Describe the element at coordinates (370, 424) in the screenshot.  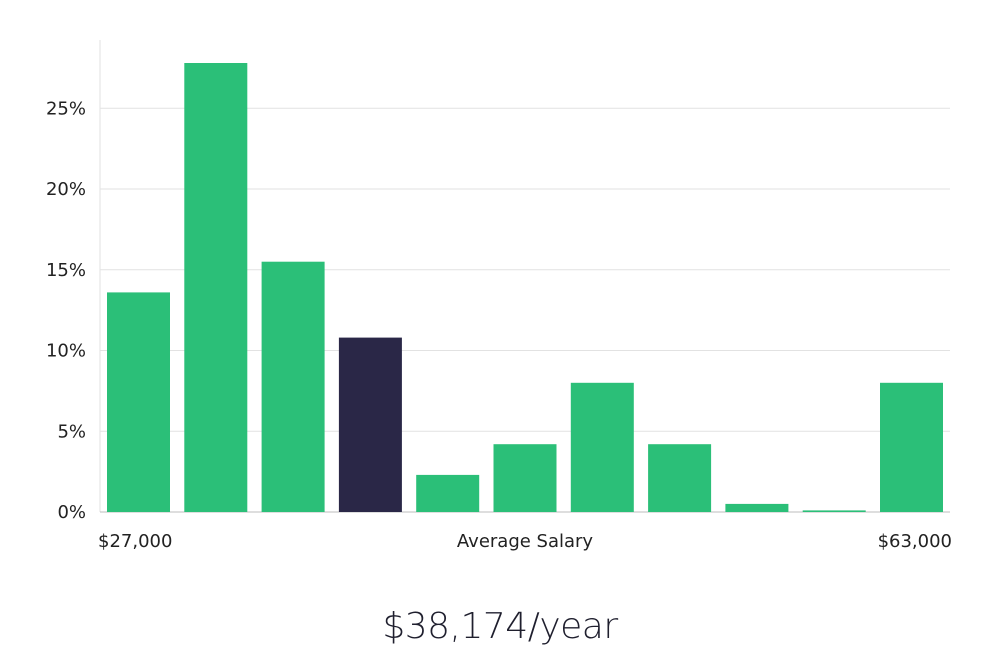
I see `bar-highlighted` at that location.